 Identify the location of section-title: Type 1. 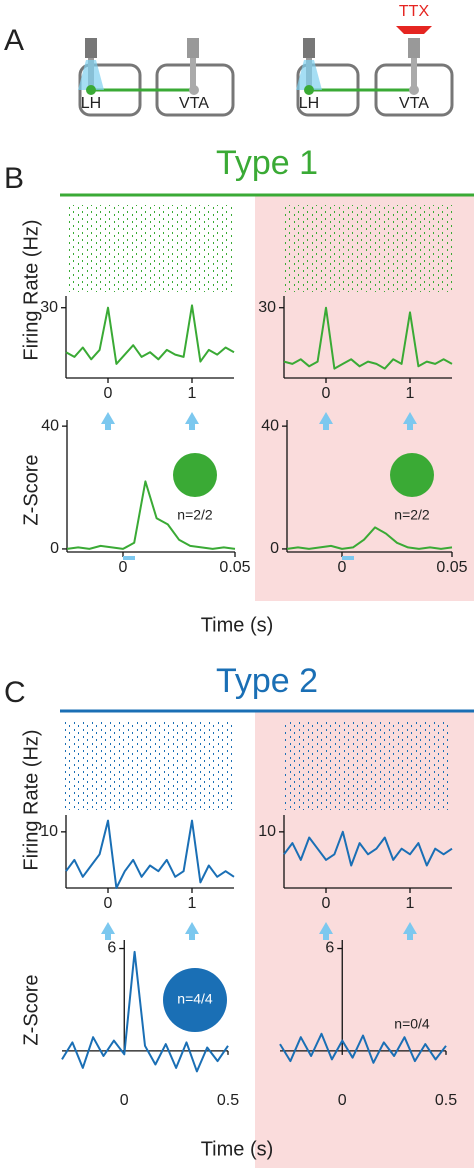
(267, 163).